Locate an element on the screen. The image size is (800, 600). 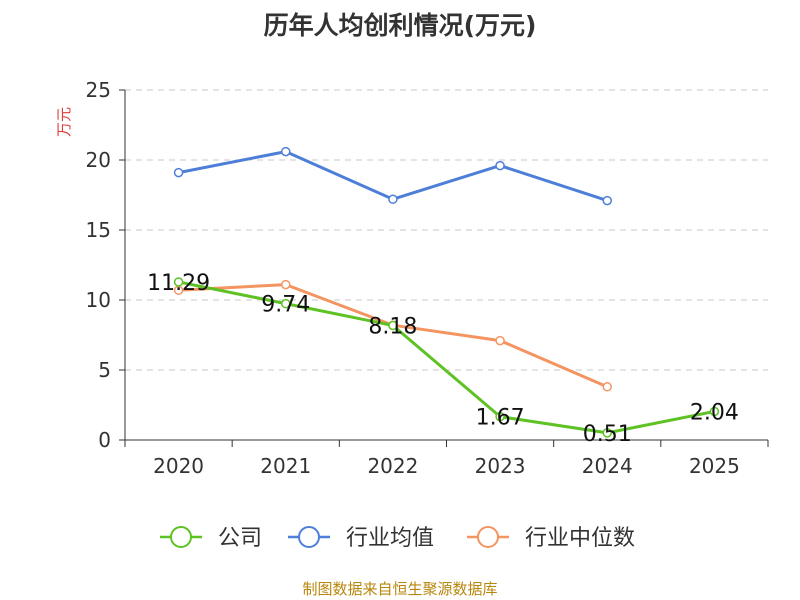
x-tick-label: 2020 is located at coordinates (178, 466).